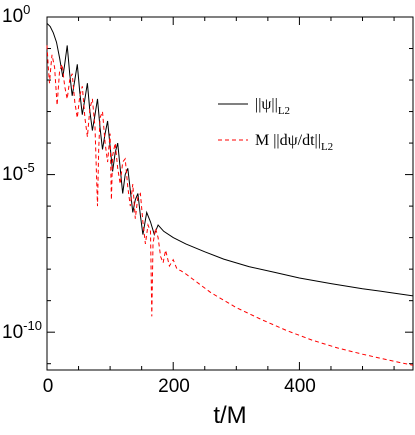  What do you see at coordinates (16, 14) in the screenshot?
I see `y-tick-label-0: 10⁰` at bounding box center [16, 14].